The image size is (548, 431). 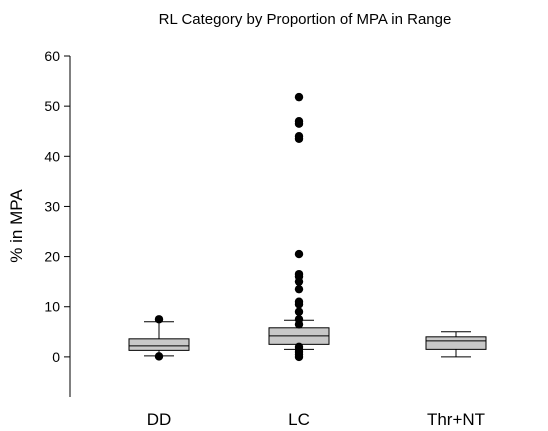 What do you see at coordinates (56, 357) in the screenshot?
I see `y-tick-label: 0` at bounding box center [56, 357].